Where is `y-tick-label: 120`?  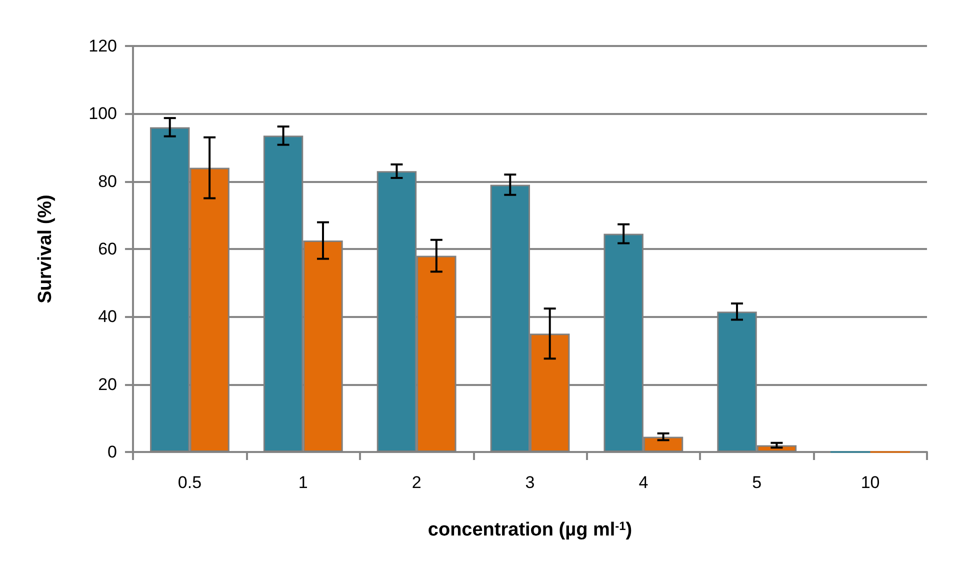
y-tick-label: 120 is located at coordinates (102, 46).